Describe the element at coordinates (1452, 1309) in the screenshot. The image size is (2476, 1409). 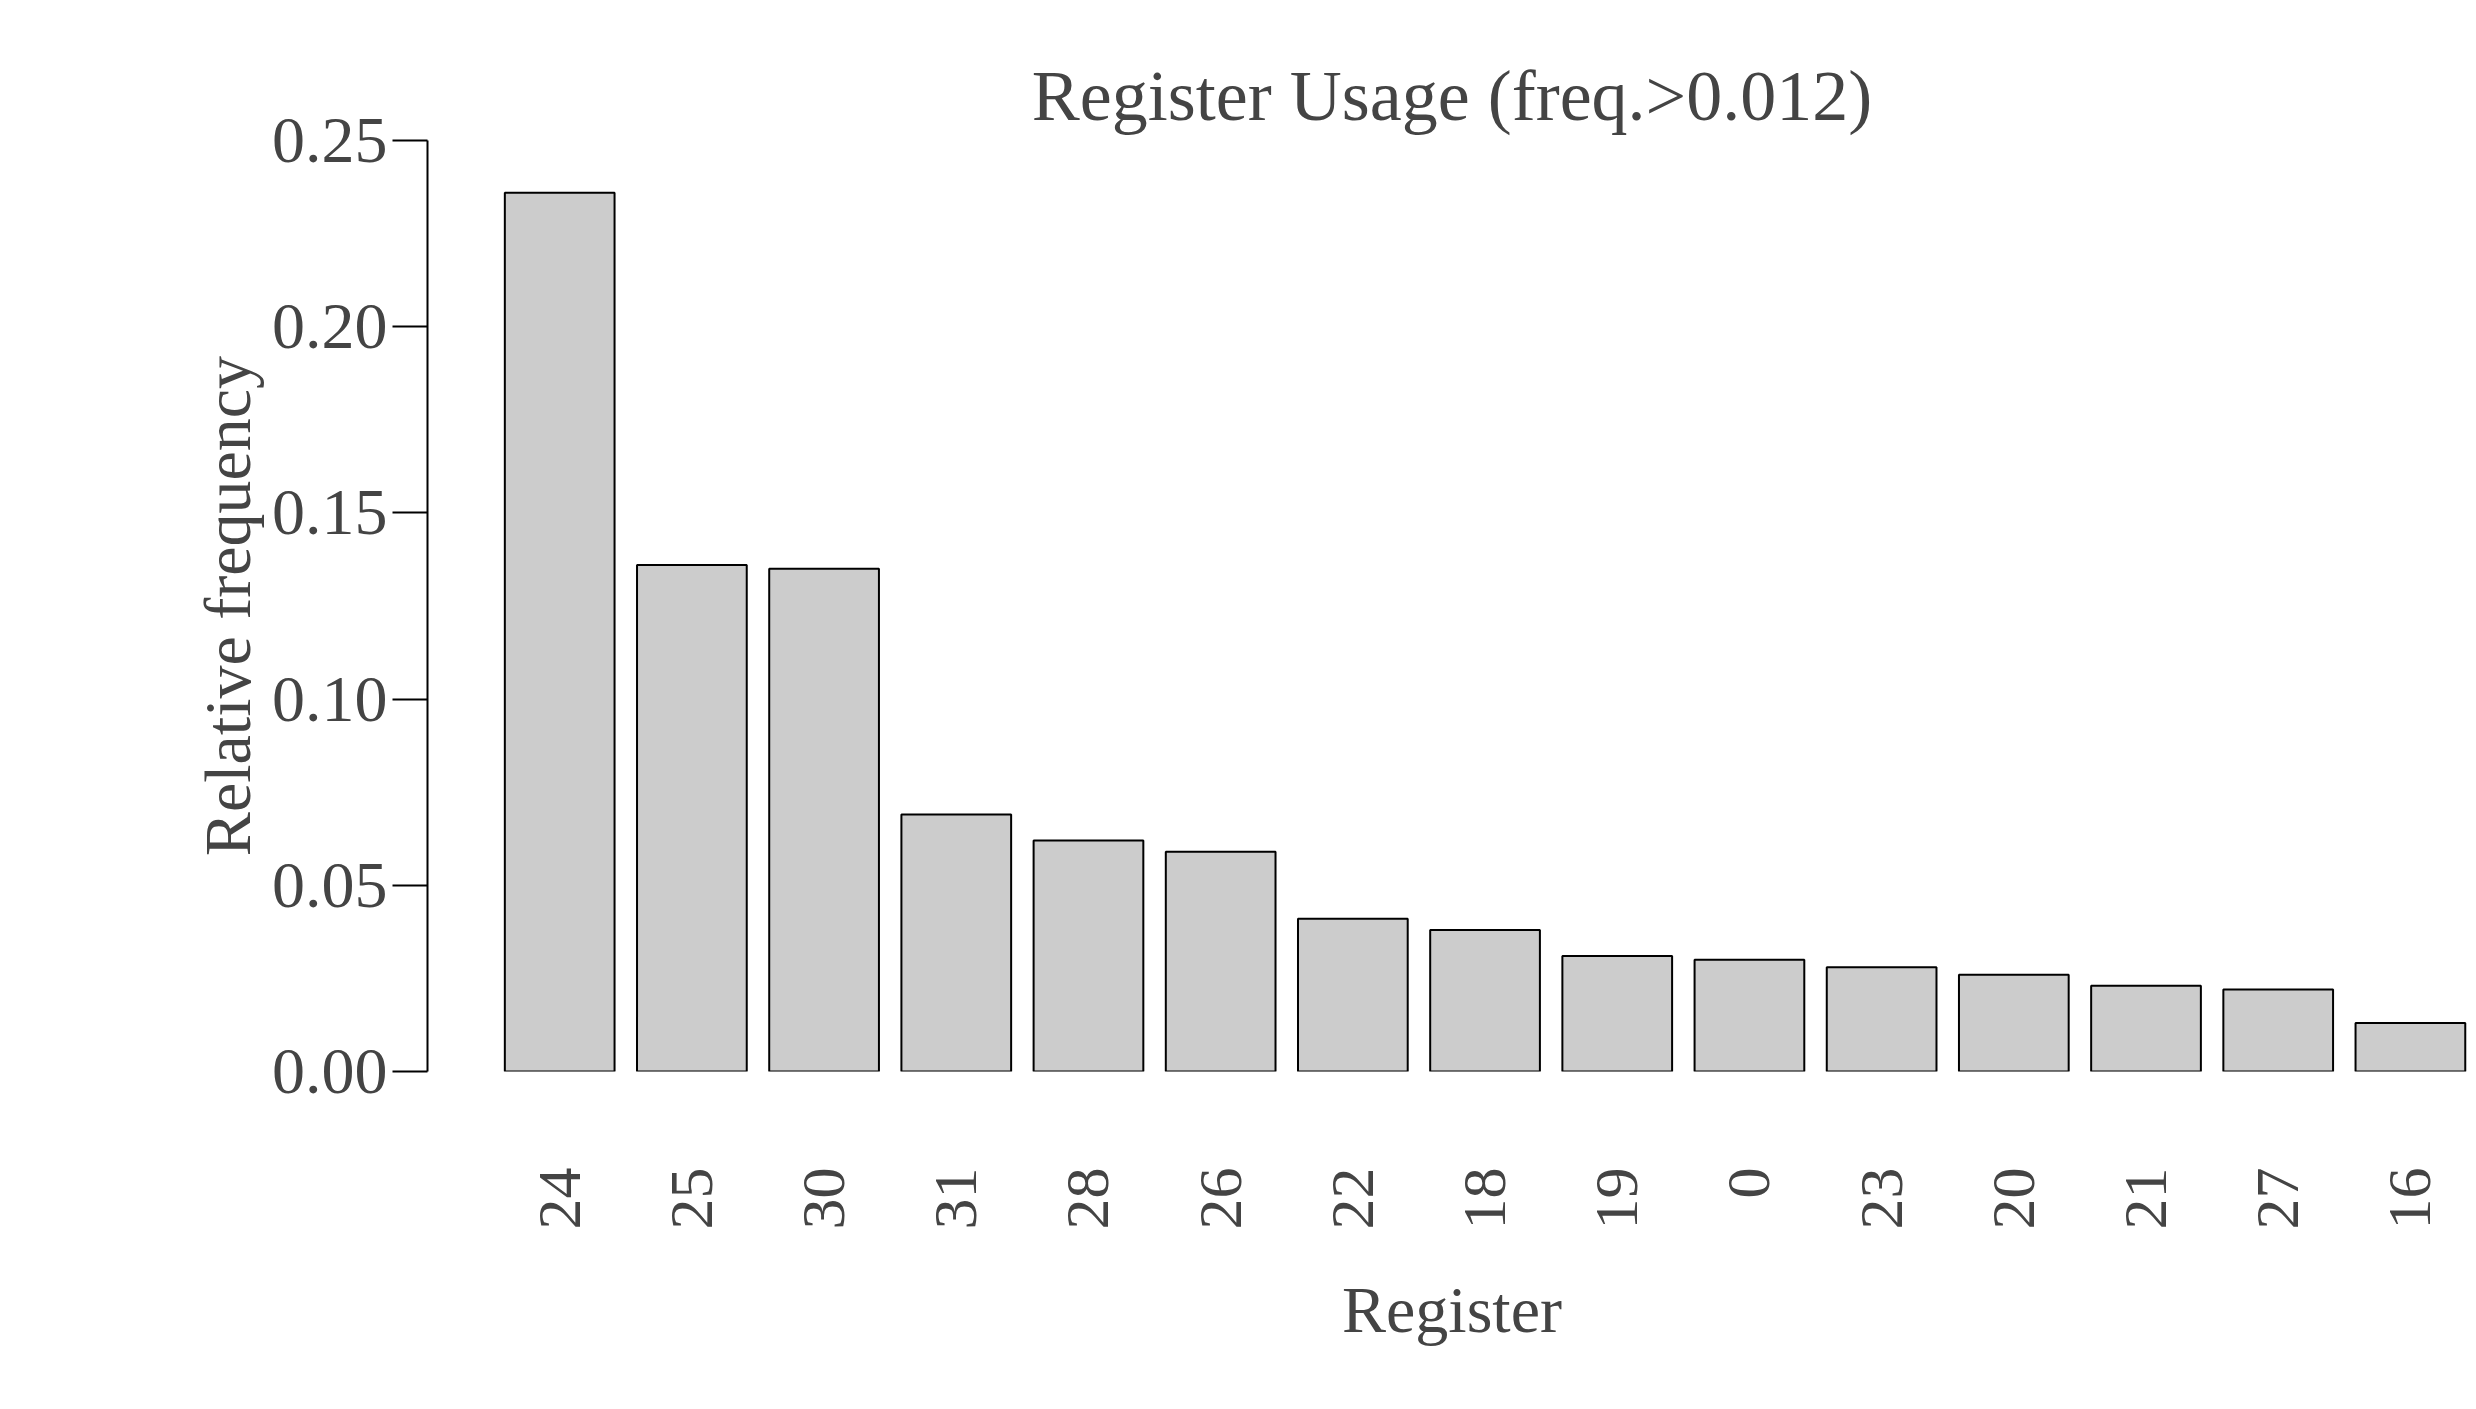
I see `x-axis-title: Register` at that location.